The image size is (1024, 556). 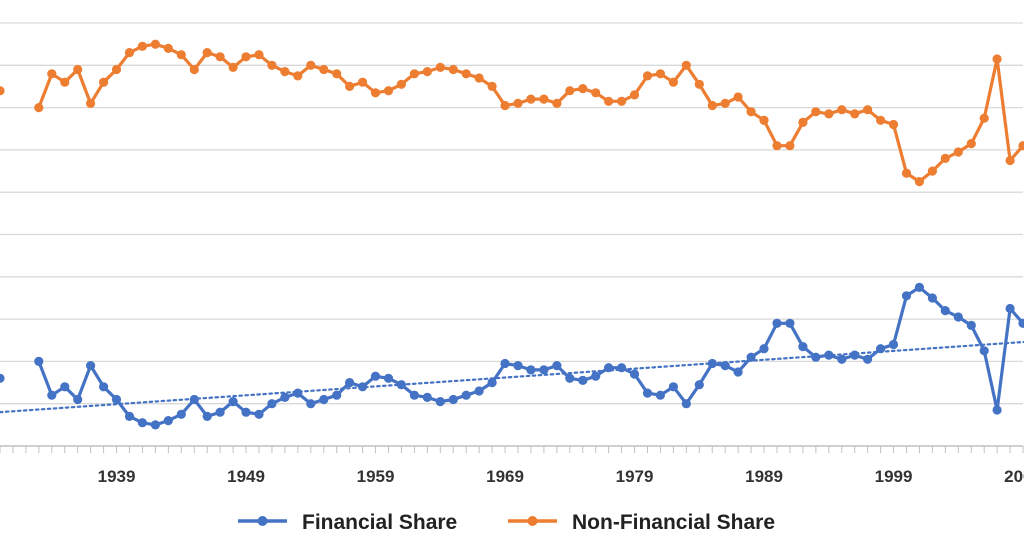 What do you see at coordinates (635, 476) in the screenshot?
I see `x-tick-label: 1979` at bounding box center [635, 476].